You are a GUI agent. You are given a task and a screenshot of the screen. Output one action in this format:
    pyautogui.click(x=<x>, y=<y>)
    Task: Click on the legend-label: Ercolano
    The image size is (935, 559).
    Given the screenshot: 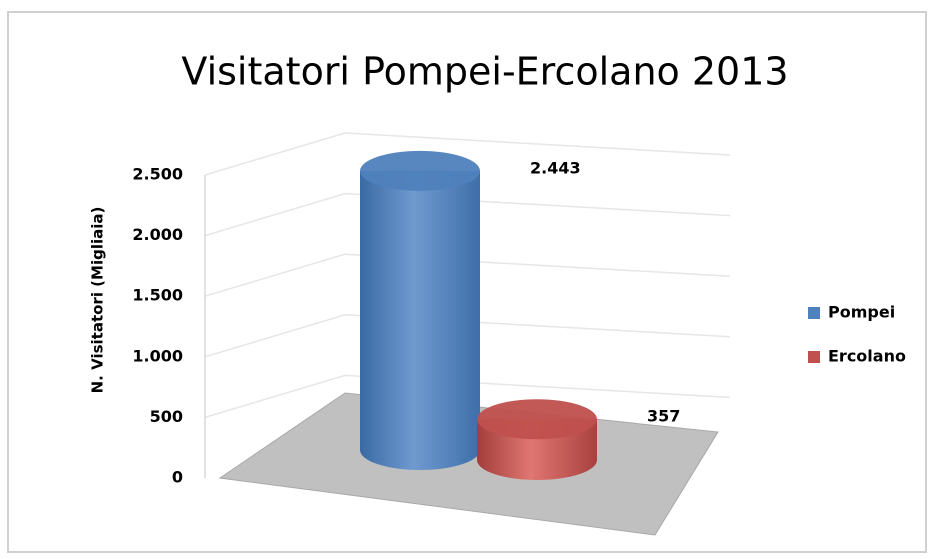 What is the action you would take?
    pyautogui.click(x=867, y=356)
    